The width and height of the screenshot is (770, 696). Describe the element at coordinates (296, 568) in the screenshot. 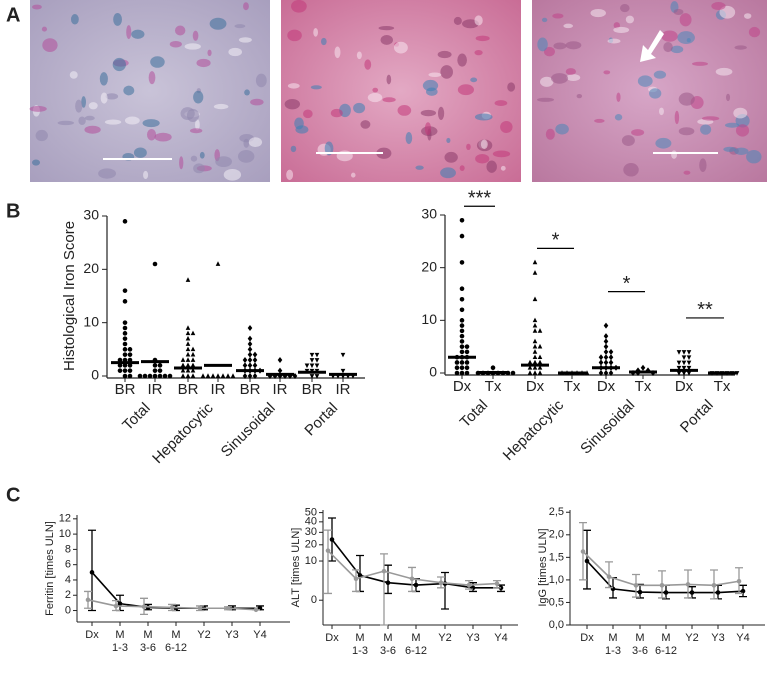

I see `y-axis-label: ALT [times ULN]` at that location.